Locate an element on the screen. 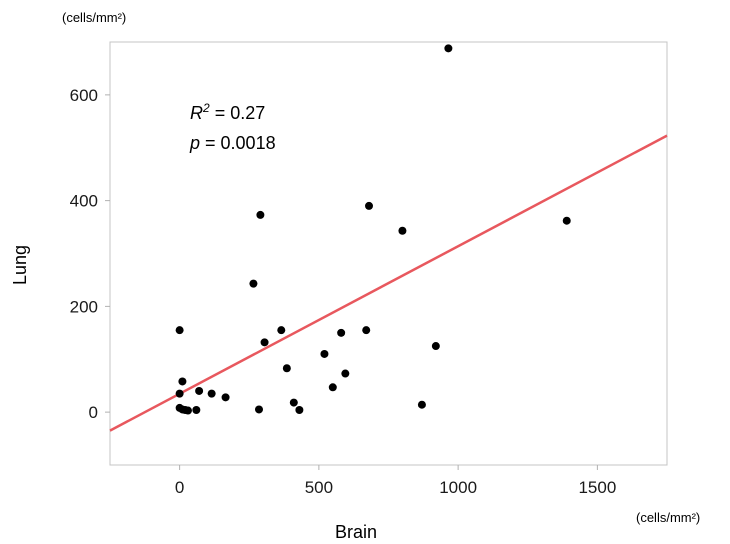 The image size is (730, 544). r2-superscript: 2 is located at coordinates (206, 108).